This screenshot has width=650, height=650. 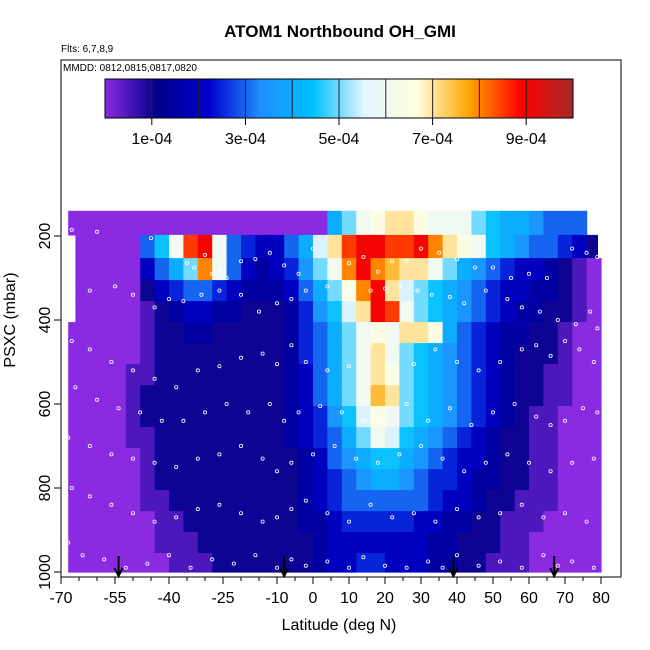 I want to click on y-tick-label: 800, so click(x=45, y=488).